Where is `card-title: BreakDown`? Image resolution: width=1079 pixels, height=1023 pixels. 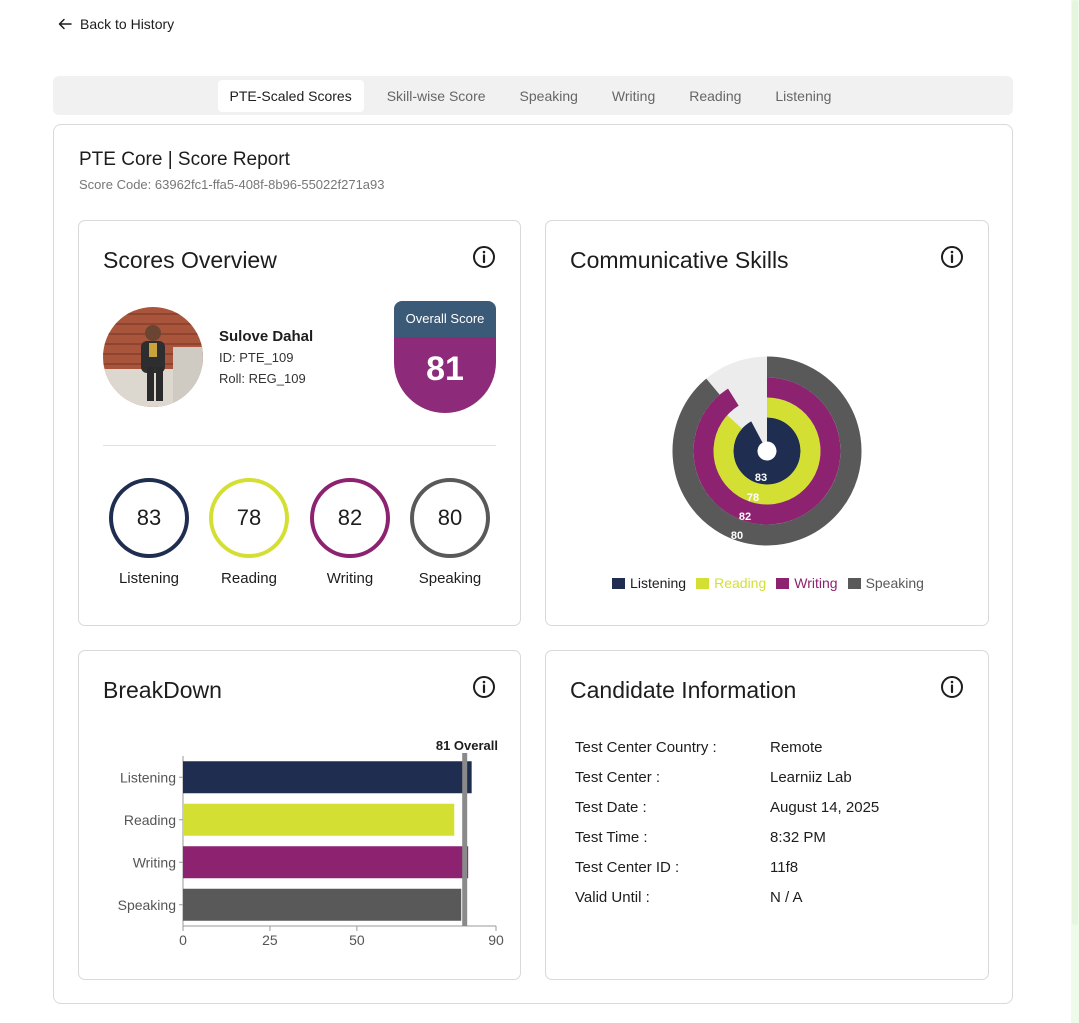
card-title: BreakDown is located at coordinates (162, 690).